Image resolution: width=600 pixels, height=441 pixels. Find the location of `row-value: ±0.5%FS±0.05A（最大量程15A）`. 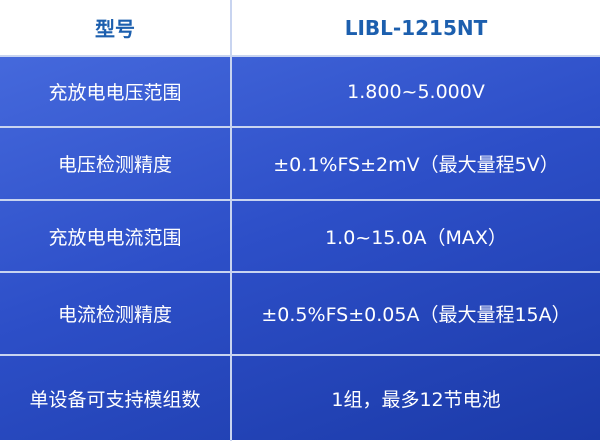

row-value: ±0.5%FS±0.05A（最大量程15A） is located at coordinates (415, 313).